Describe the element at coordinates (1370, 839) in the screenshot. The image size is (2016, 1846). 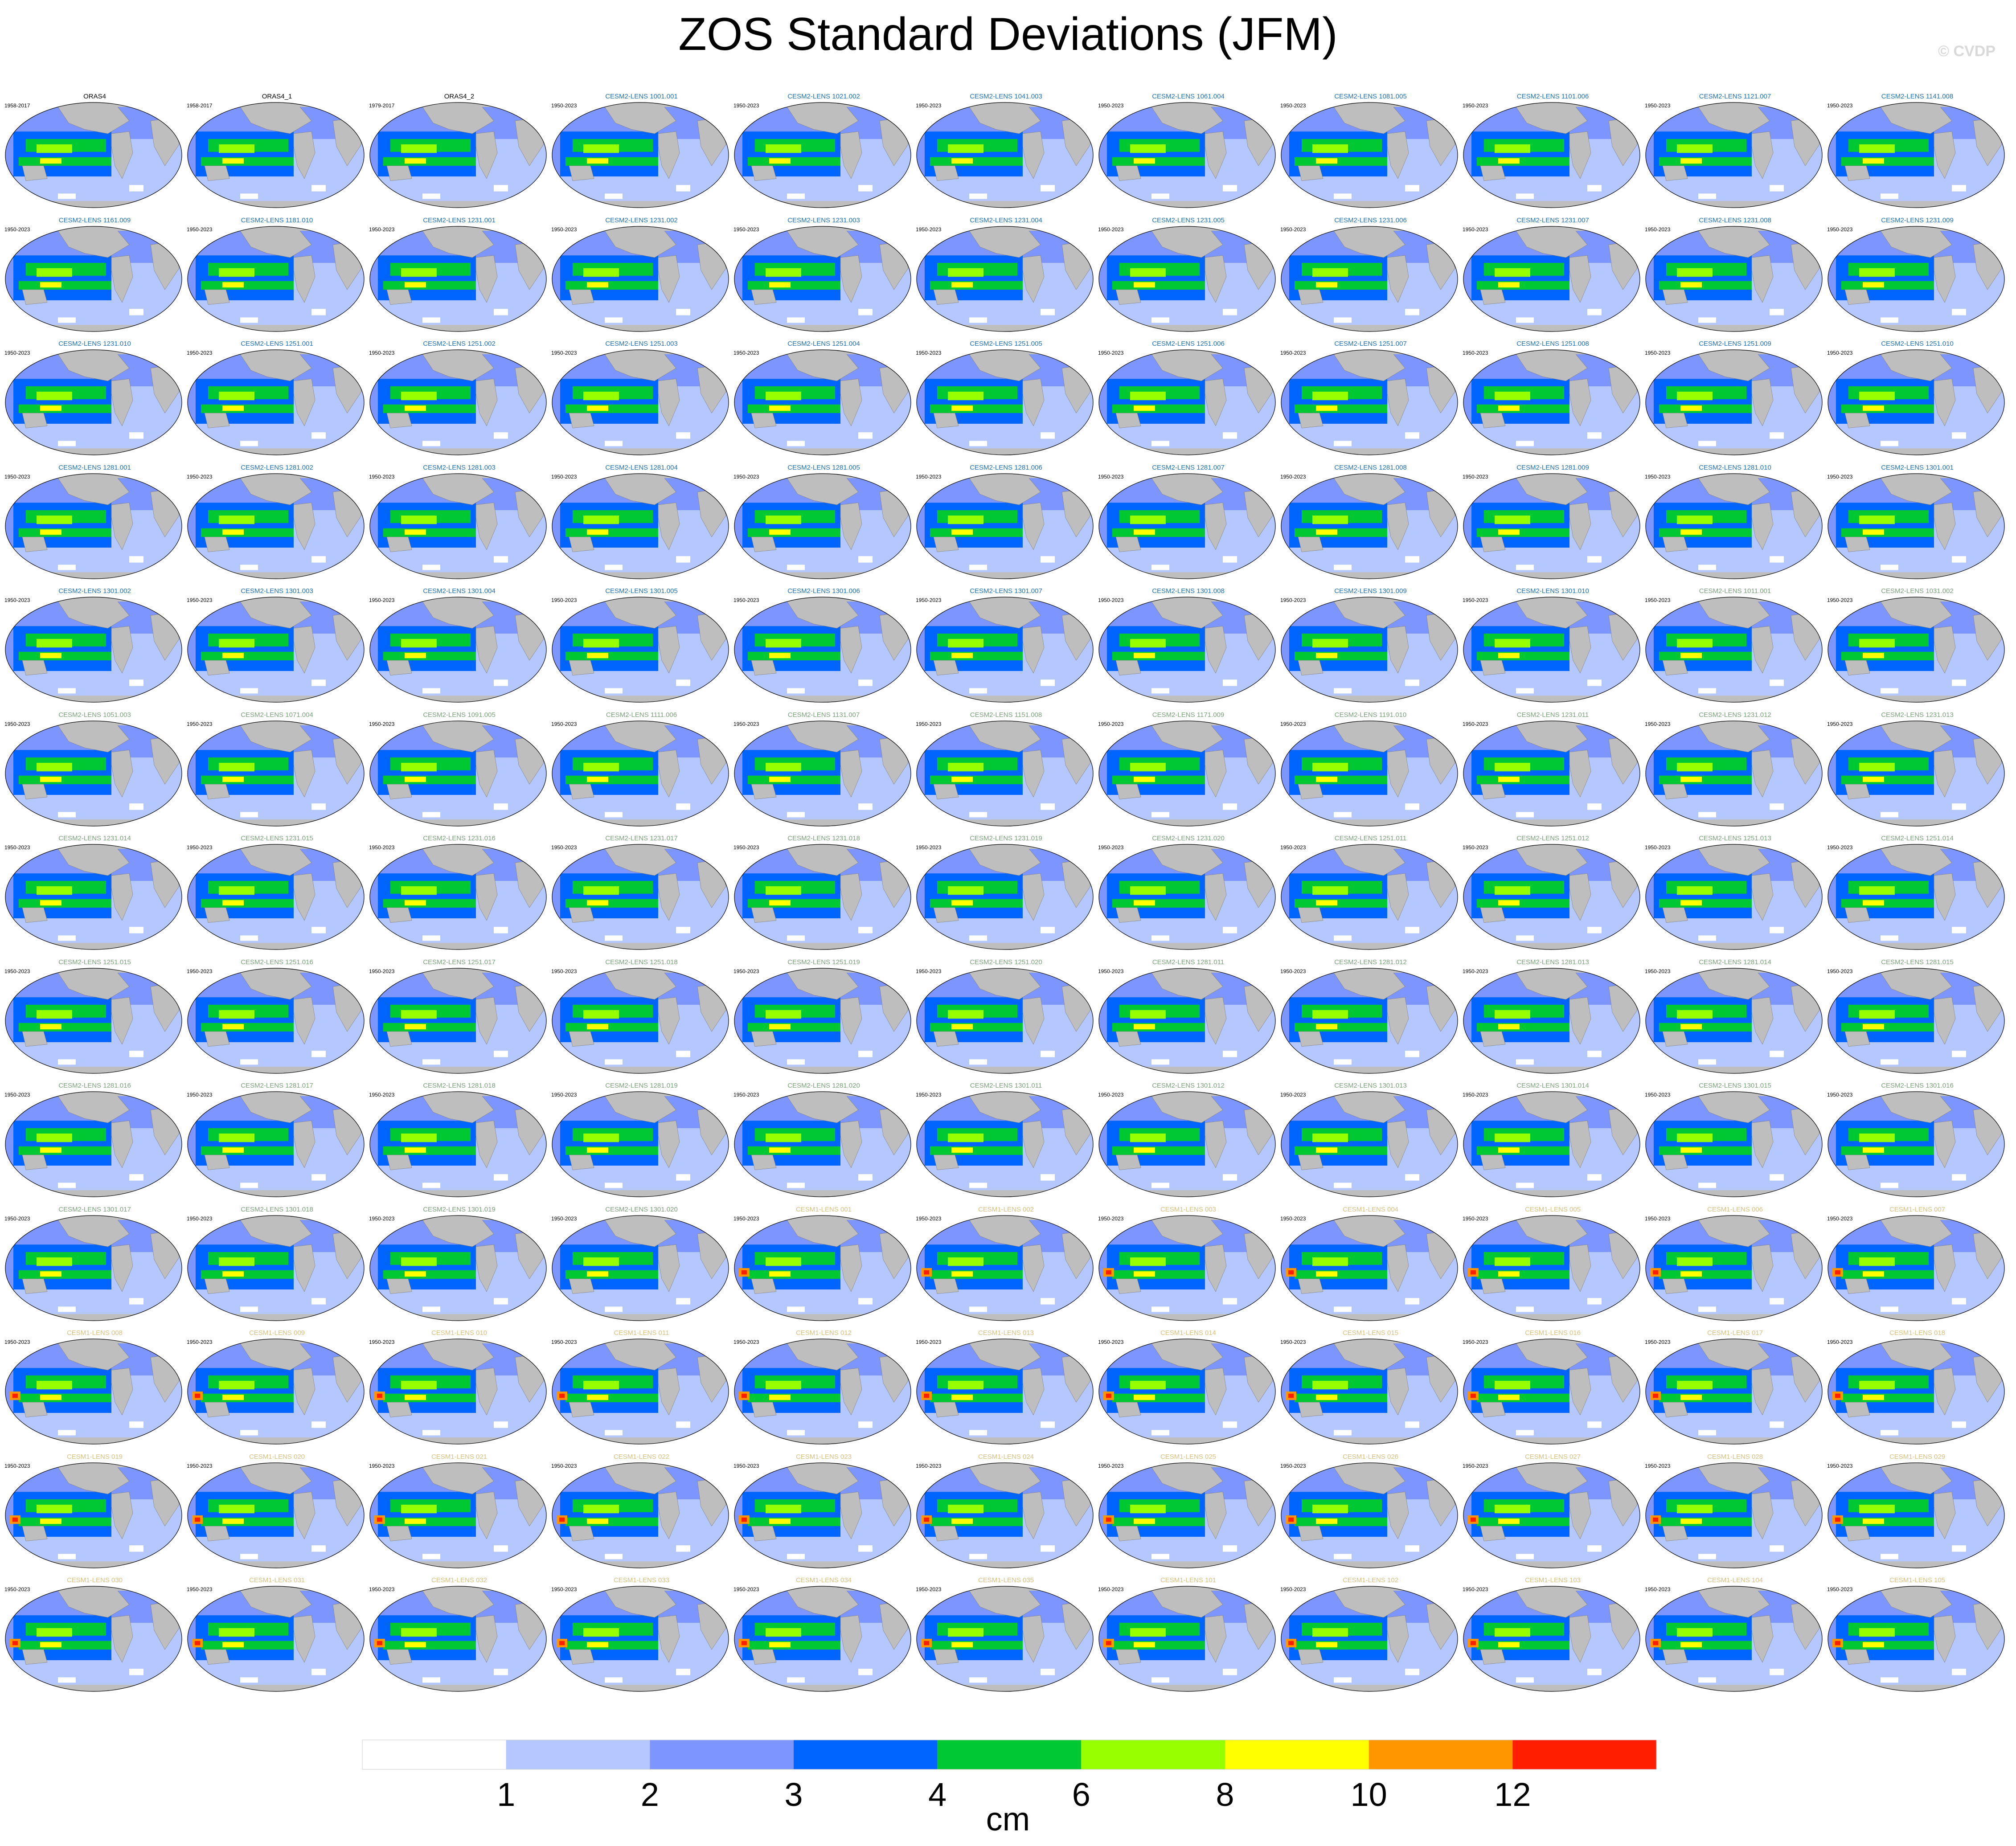
I see `panel-title: CESM2-LENS 1251.011` at that location.